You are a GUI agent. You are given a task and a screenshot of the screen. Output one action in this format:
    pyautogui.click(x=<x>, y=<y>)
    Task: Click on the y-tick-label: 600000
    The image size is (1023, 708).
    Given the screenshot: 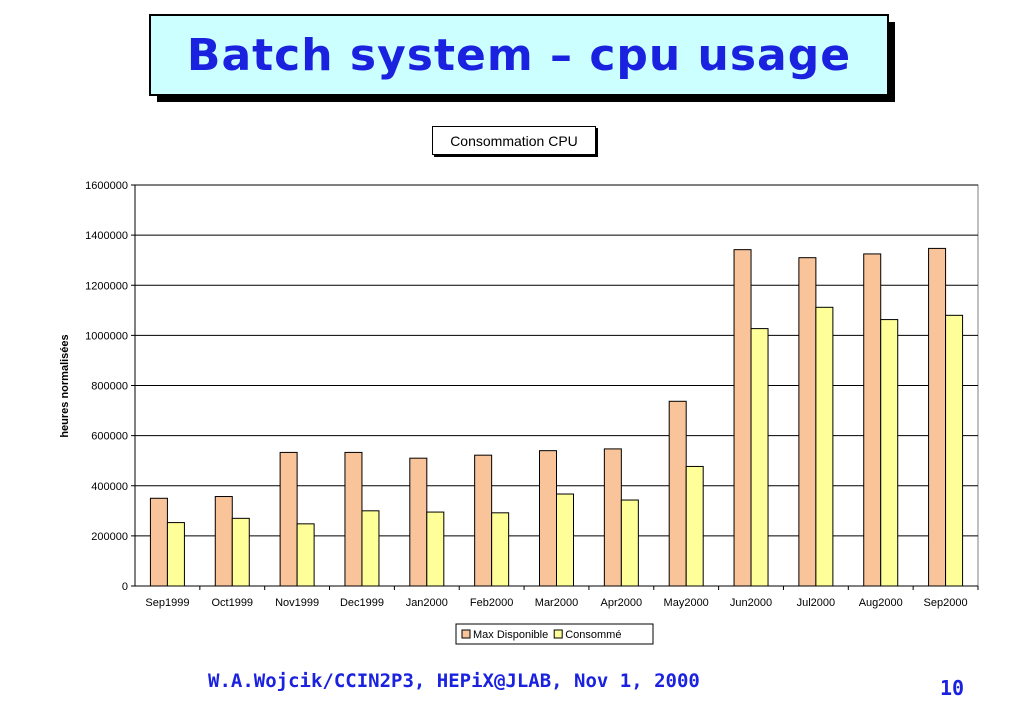 What is the action you would take?
    pyautogui.click(x=109, y=437)
    